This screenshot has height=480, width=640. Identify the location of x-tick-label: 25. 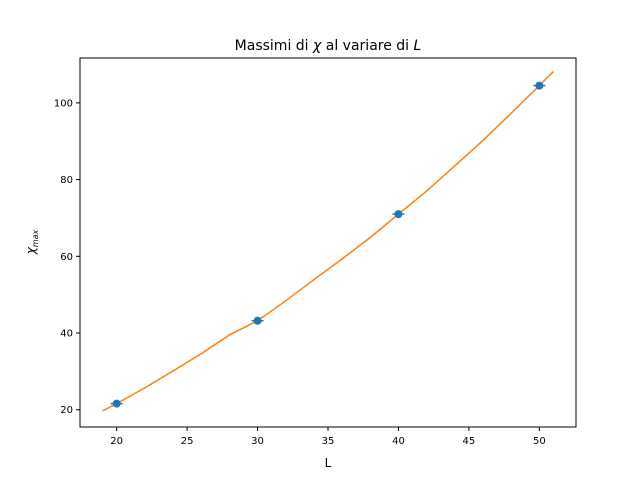
(187, 441).